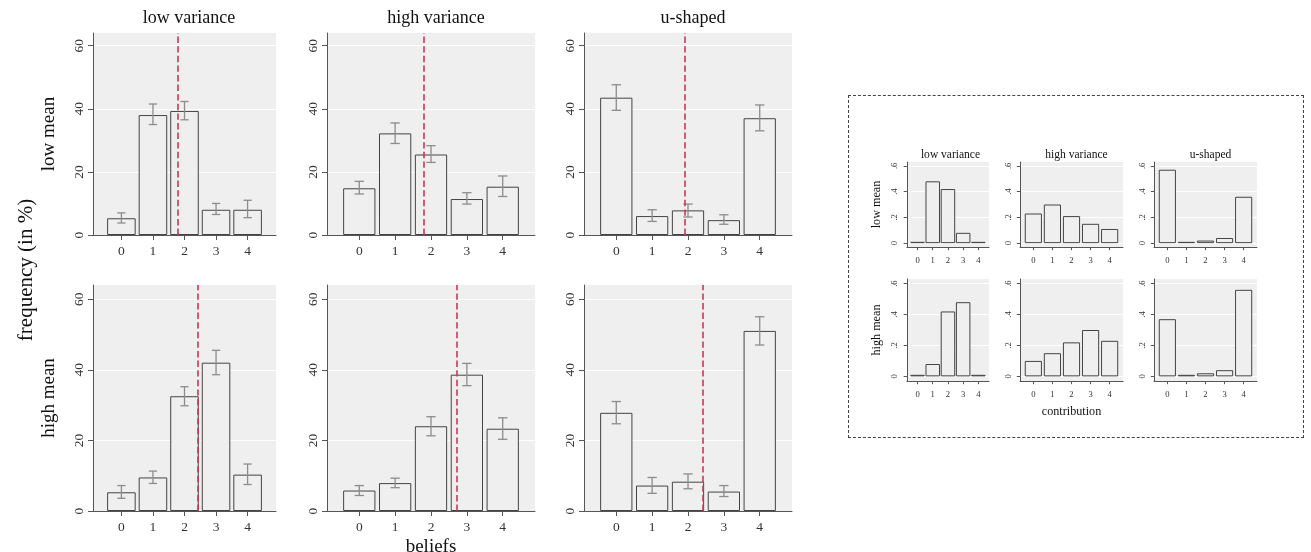 The image size is (1311, 552). I want to click on x-axis-title: contribution, so click(1071, 410).